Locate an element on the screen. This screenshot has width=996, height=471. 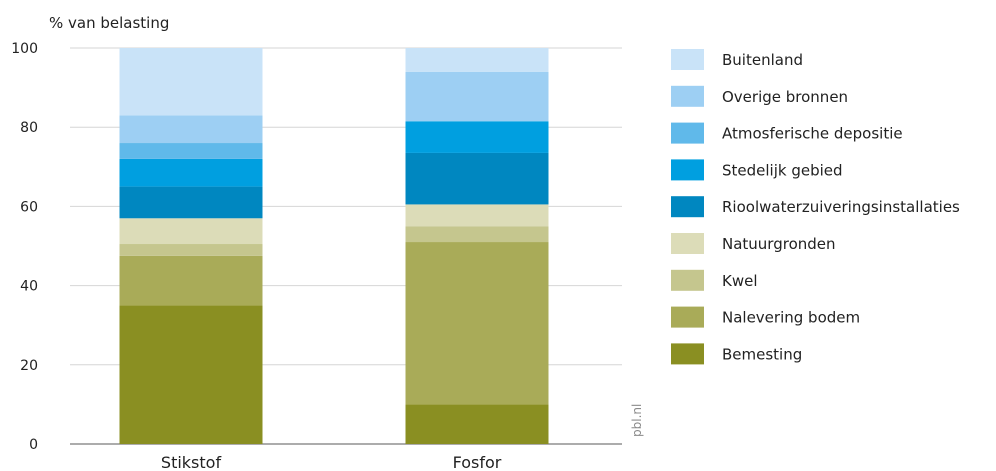
y-tick-label: 100 is located at coordinates (24, 49).